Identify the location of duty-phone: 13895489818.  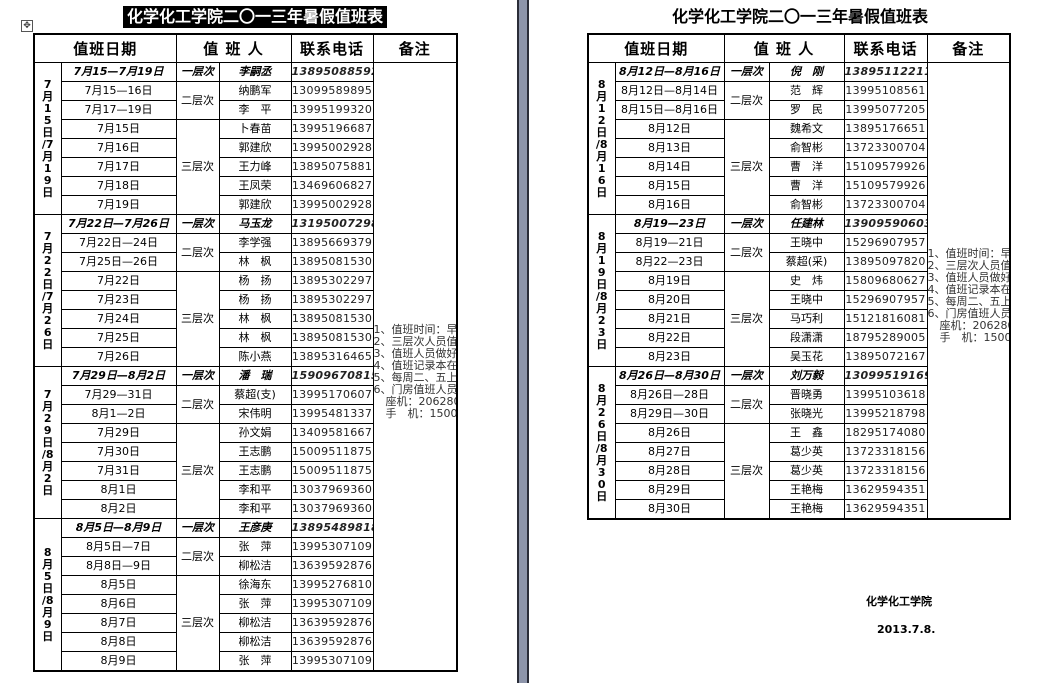
(332, 528).